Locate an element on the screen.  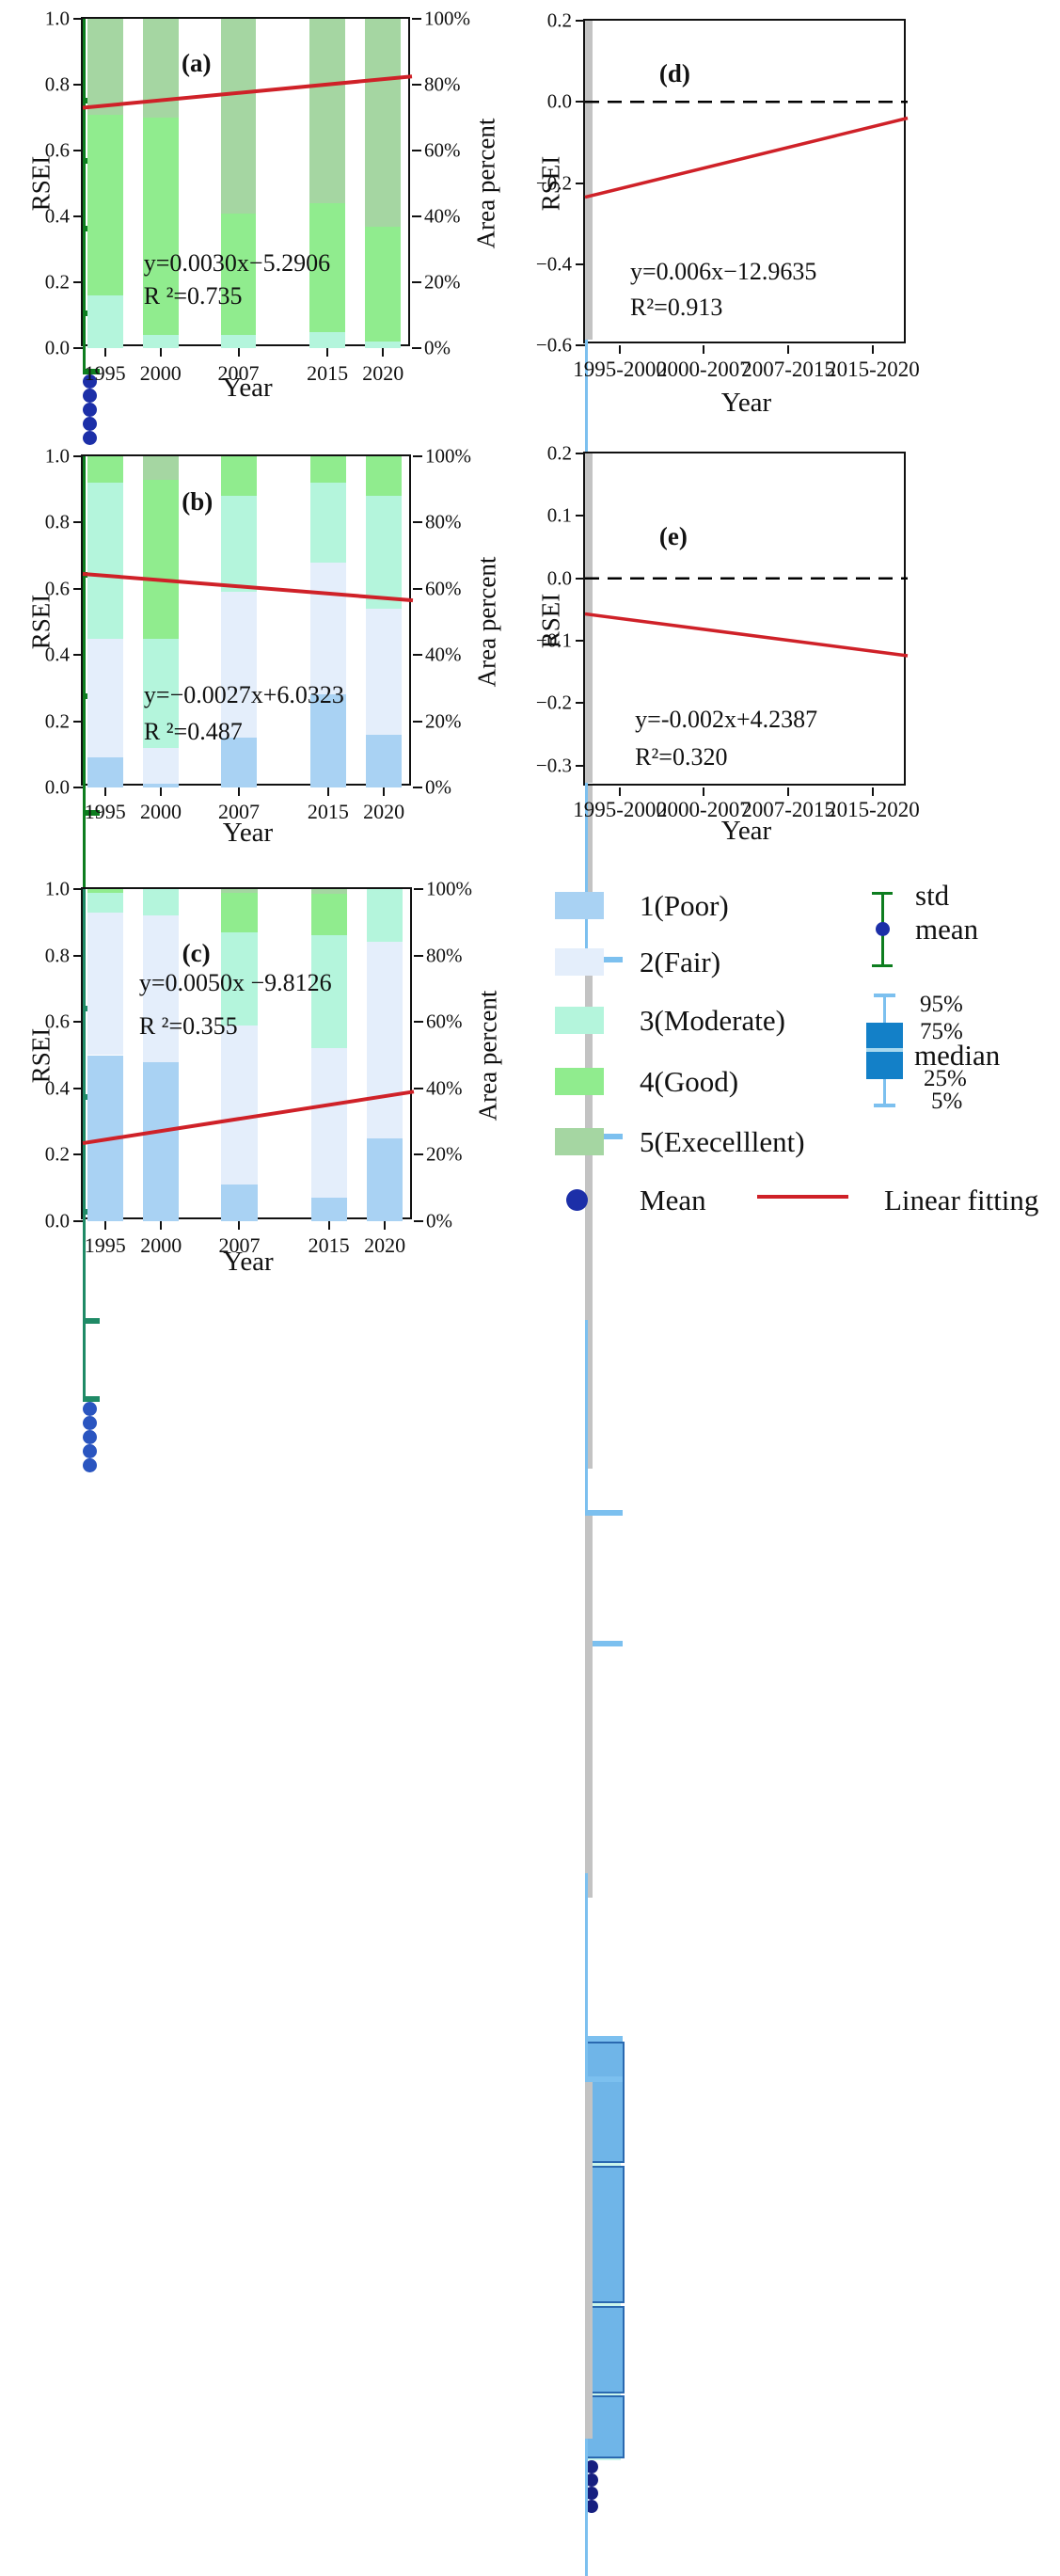
y-tick-label-5: −0.3 is located at coordinates (553, 765).